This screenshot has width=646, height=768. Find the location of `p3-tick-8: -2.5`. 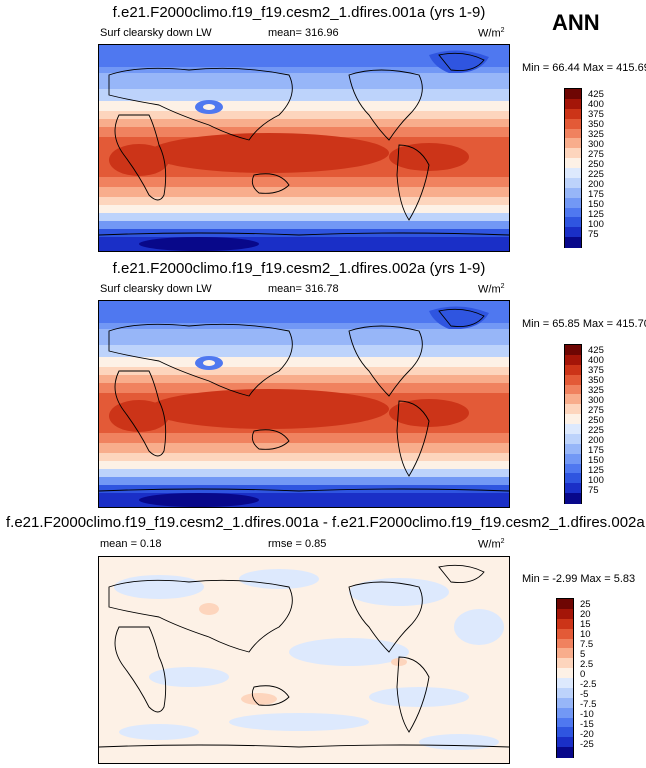

p3-tick-8: -2.5 is located at coordinates (588, 684).